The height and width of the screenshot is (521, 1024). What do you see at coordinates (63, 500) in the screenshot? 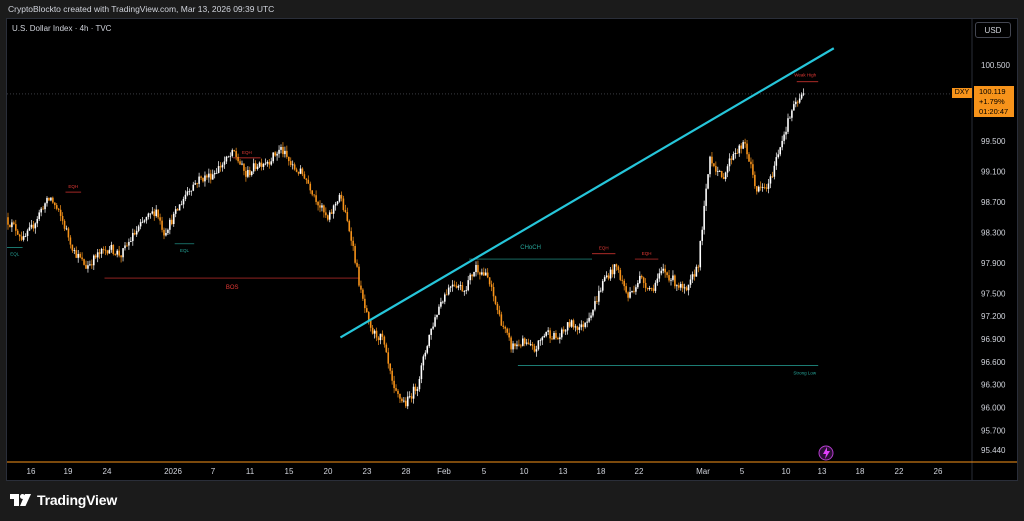
I see `tradingview-logo: TradingView` at bounding box center [63, 500].